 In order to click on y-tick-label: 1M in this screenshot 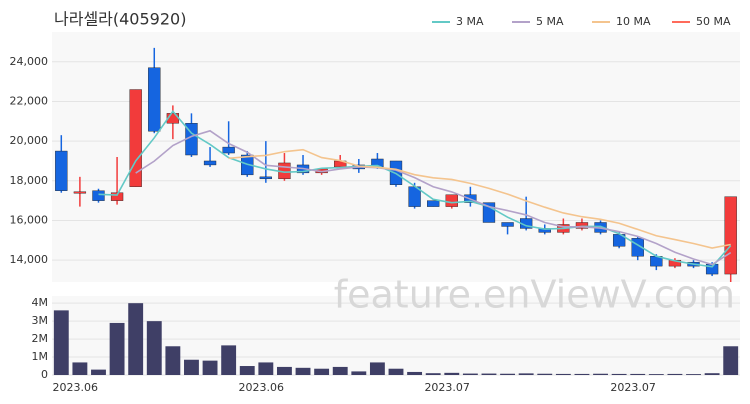, I will do `click(40, 356)`.